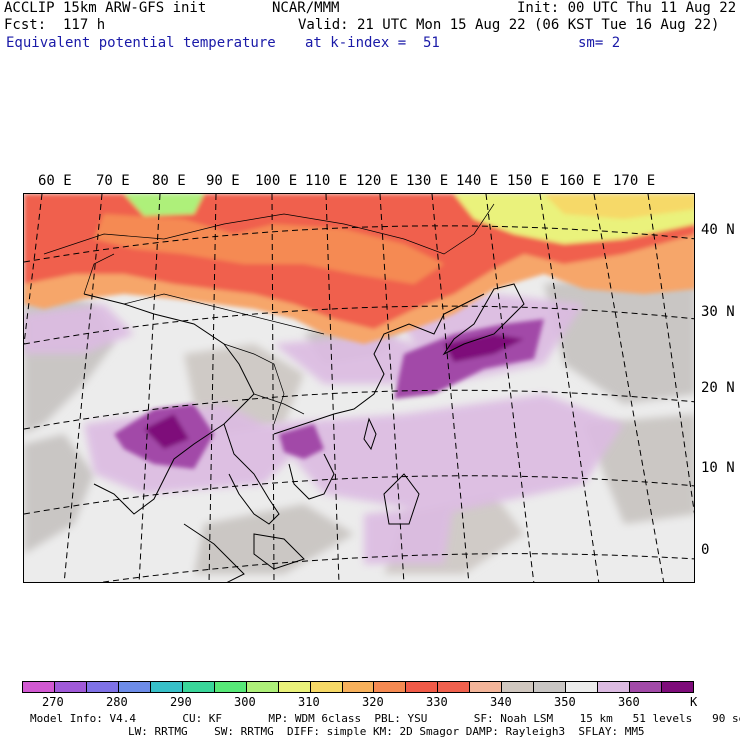 The image size is (740, 740). I want to click on lat-label: 40 N, so click(718, 230).